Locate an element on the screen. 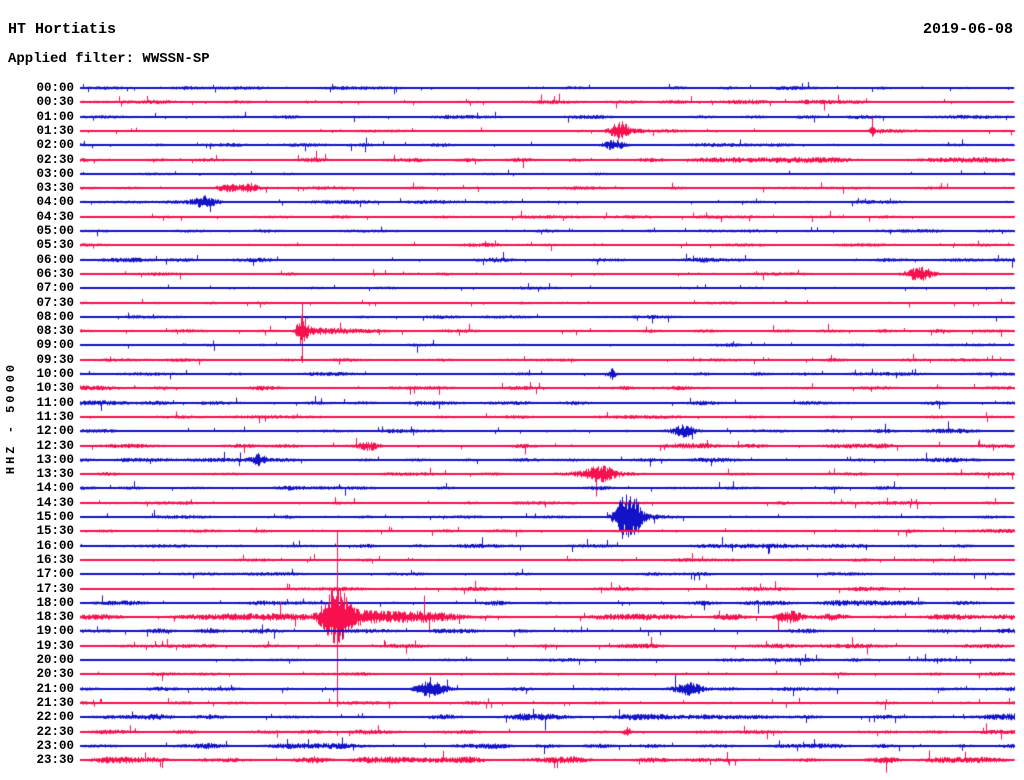 The height and width of the screenshot is (780, 1024). time-label: 16:00 is located at coordinates (55, 546).